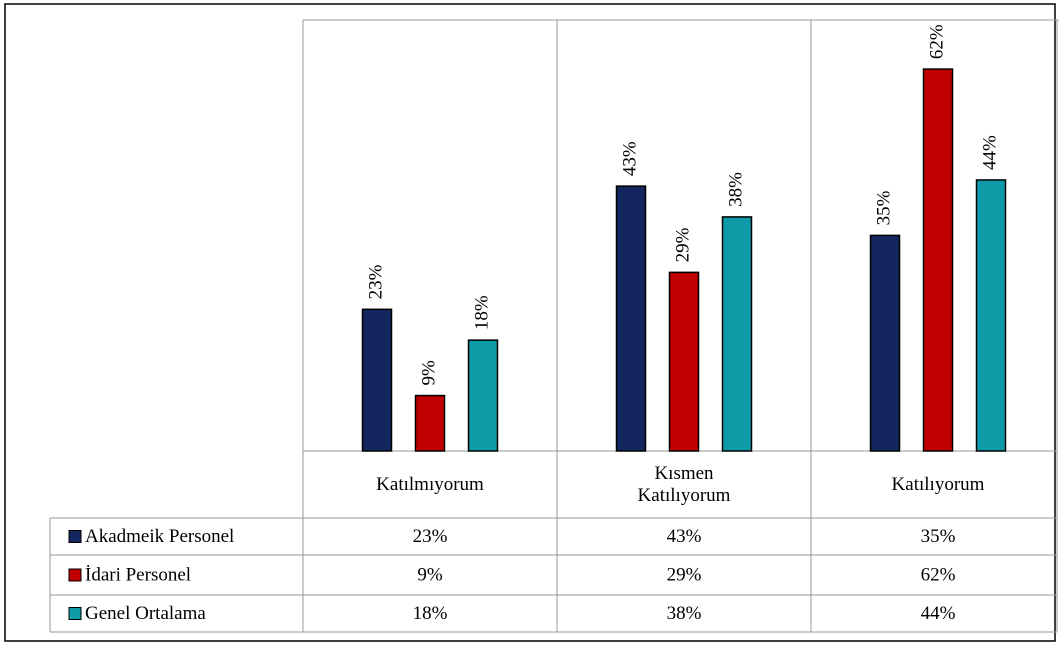 Image resolution: width=1059 pixels, height=646 pixels. I want to click on category-cell: Kısmen Katılıyorum, so click(684, 484).